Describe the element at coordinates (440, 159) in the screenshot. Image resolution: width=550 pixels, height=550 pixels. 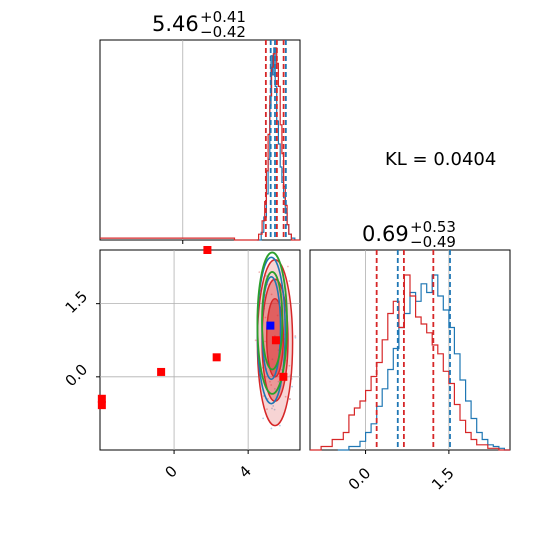
I see `kl-divergence-label: KL = 0.0404` at that location.